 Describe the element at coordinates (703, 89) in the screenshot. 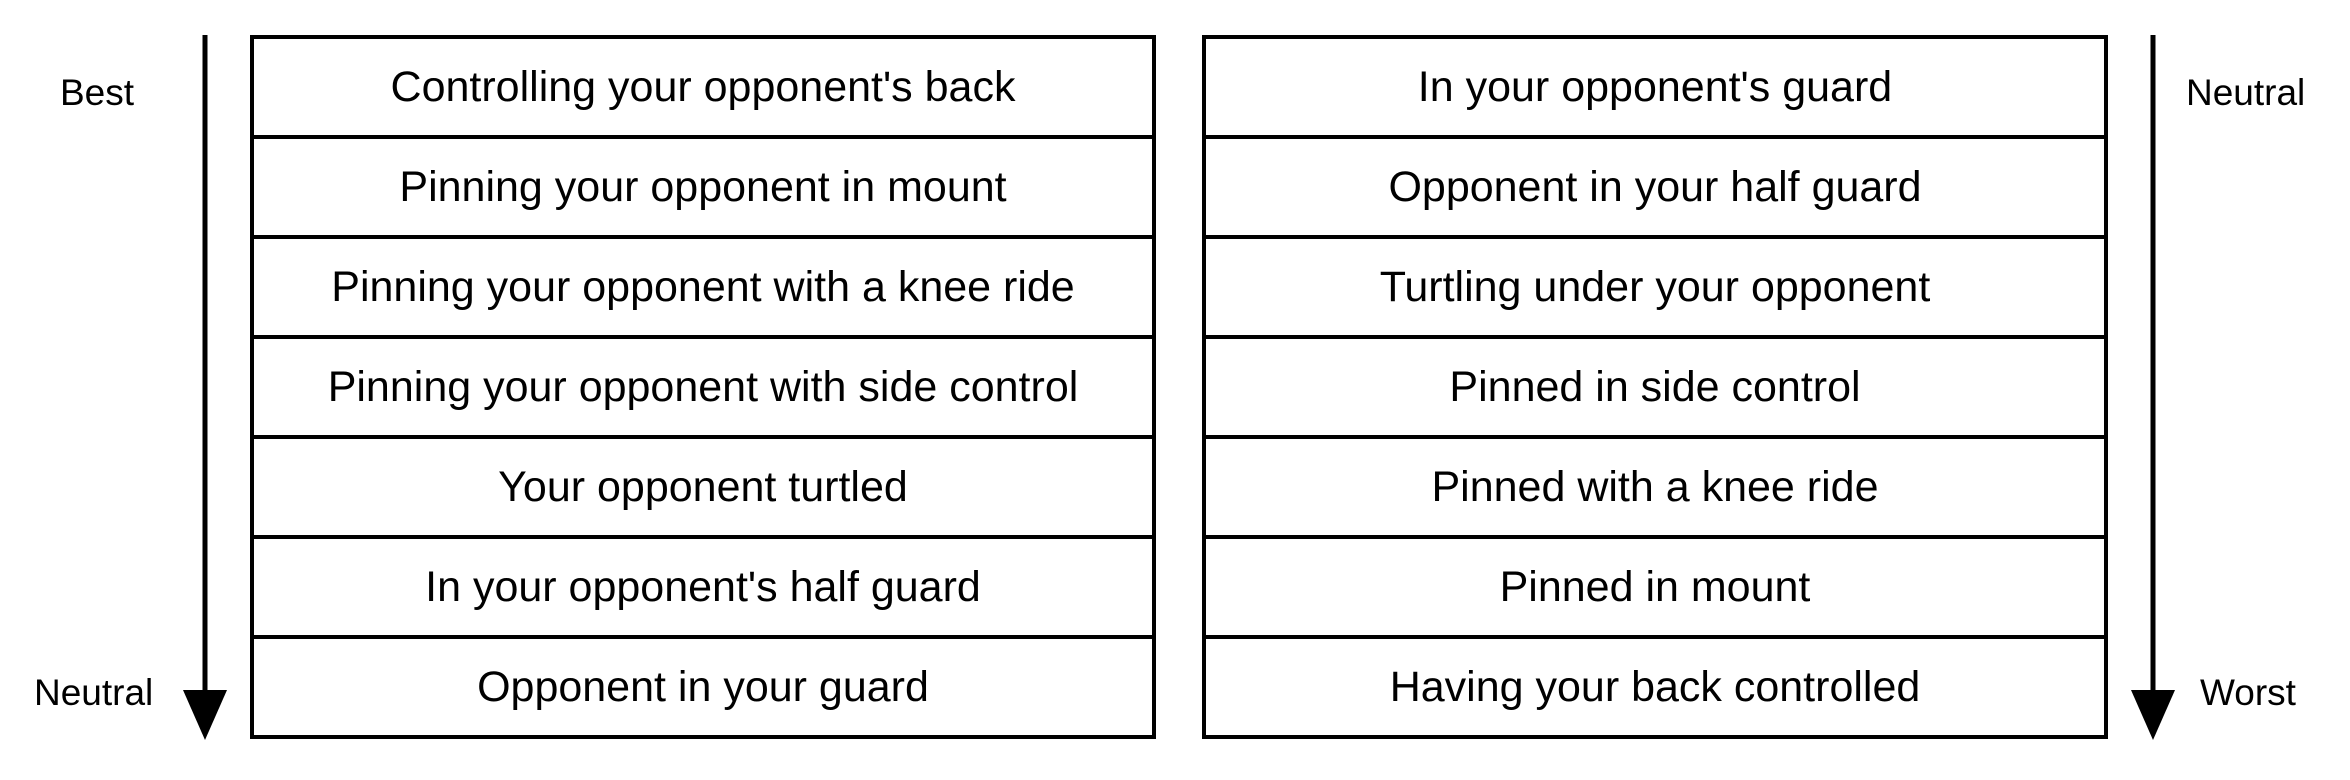

I see `left-position-item: Controlling your opponent's back` at that location.